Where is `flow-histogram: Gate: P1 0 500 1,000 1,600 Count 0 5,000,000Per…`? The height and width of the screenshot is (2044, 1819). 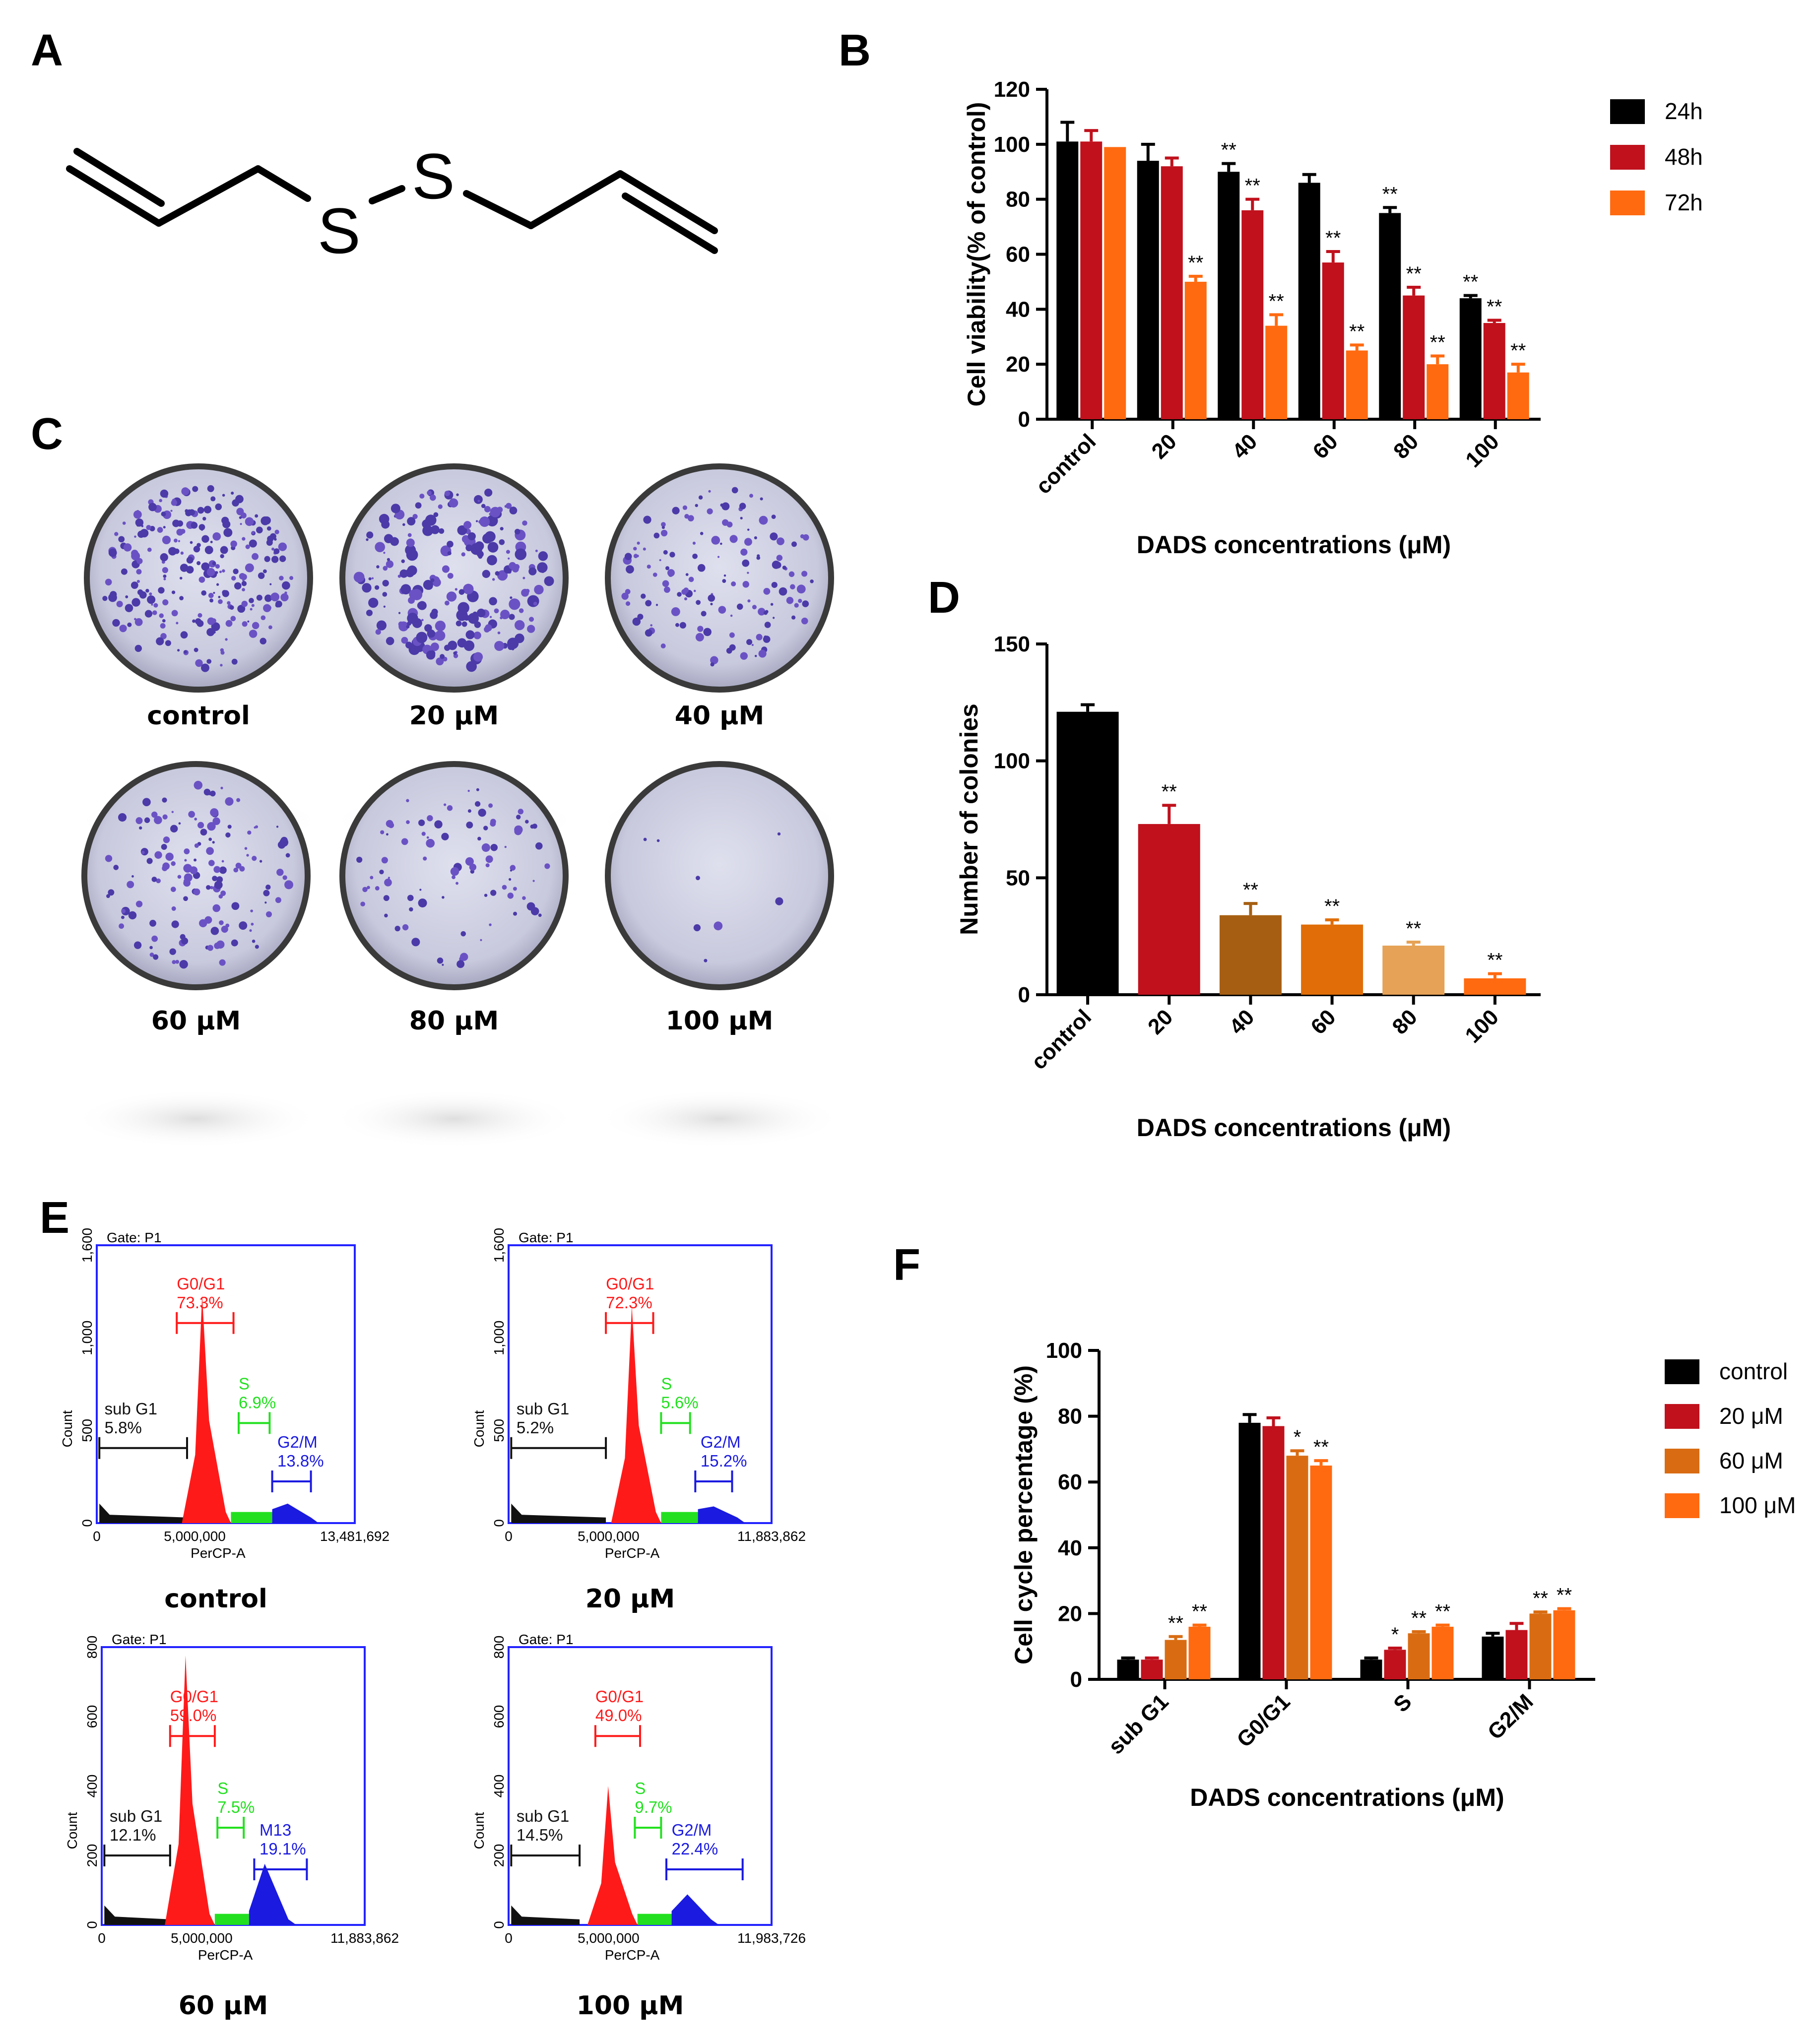
flow-histogram: Gate: P1 0 500 1,000 1,600 Count 0 5,000,000Per… is located at coordinates (638, 1394).